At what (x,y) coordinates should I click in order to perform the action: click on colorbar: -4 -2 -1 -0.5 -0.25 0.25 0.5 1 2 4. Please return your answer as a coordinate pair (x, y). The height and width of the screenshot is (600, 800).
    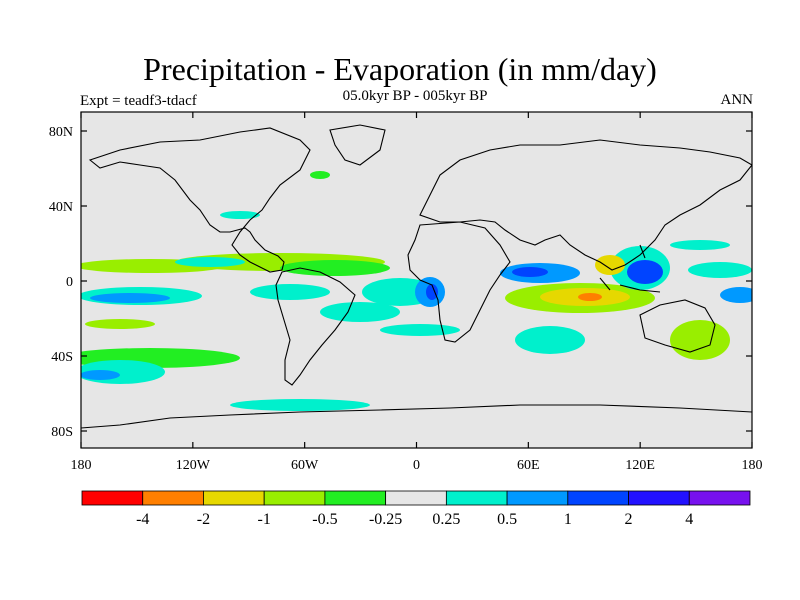
    Looking at the image, I should click on (416, 509).